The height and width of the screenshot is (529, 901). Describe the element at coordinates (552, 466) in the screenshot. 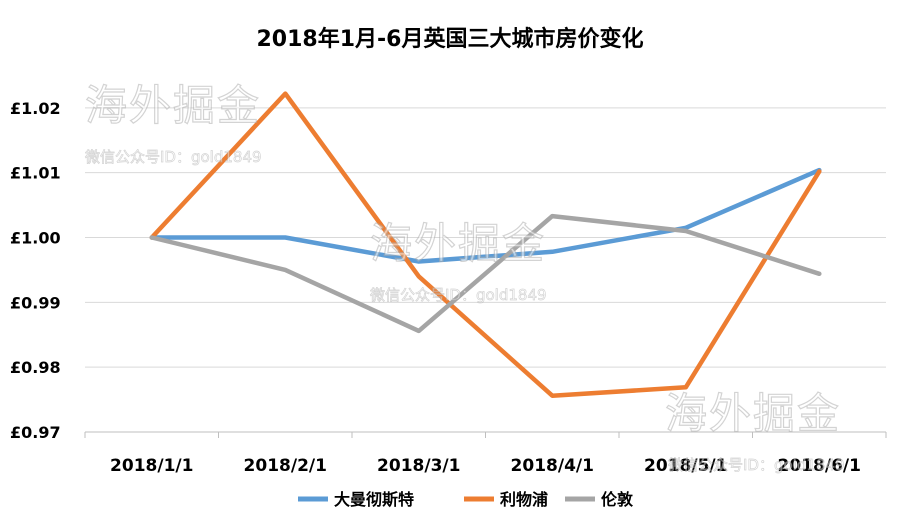

I see `x-tick-label: 2018/4/1` at that location.